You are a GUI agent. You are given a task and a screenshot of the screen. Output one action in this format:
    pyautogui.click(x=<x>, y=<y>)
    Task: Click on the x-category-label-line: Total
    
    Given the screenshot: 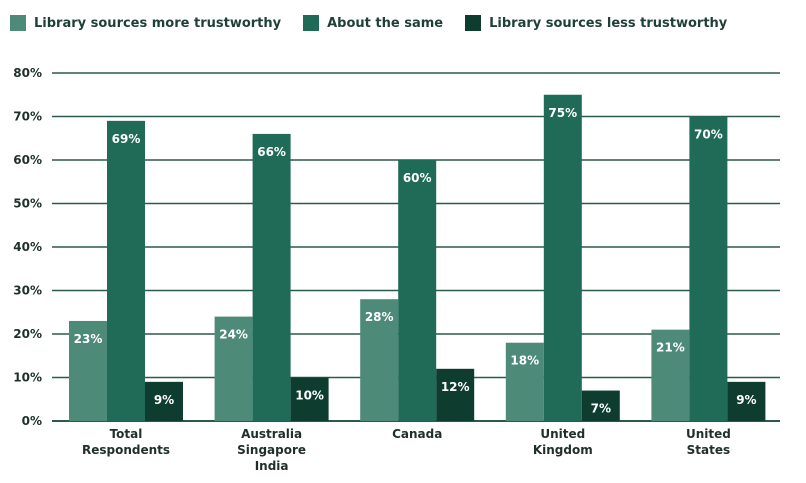 What is the action you would take?
    pyautogui.click(x=126, y=434)
    